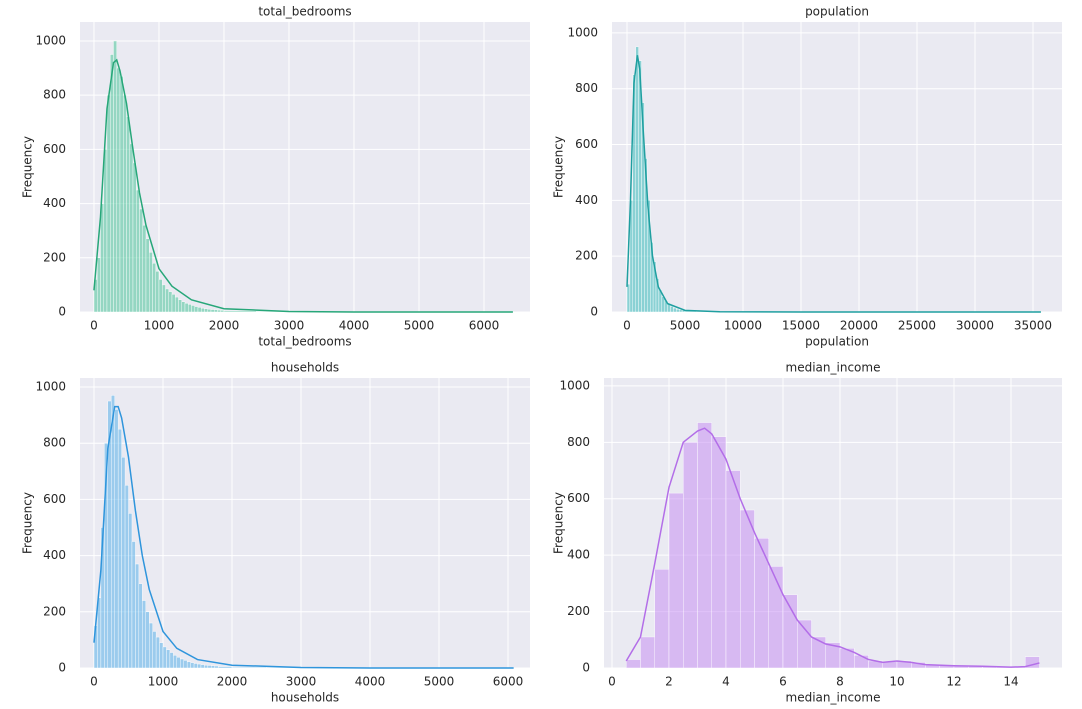 This screenshot has width=1082, height=709. What do you see at coordinates (1033, 326) in the screenshot?
I see `x-tick-label: 35000` at bounding box center [1033, 326].